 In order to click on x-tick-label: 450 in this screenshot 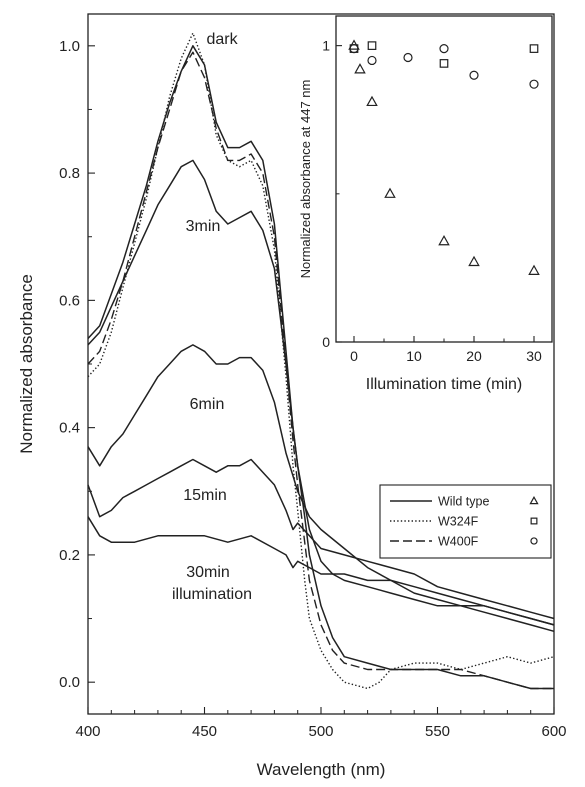, I will do `click(204, 731)`.